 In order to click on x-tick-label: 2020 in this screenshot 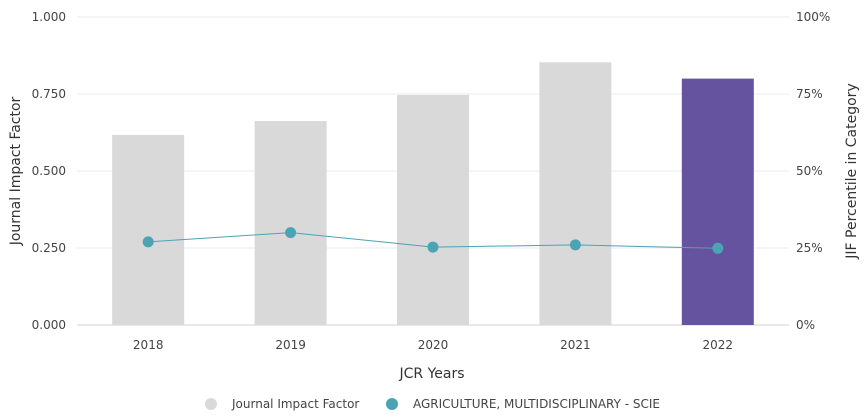, I will do `click(433, 345)`.